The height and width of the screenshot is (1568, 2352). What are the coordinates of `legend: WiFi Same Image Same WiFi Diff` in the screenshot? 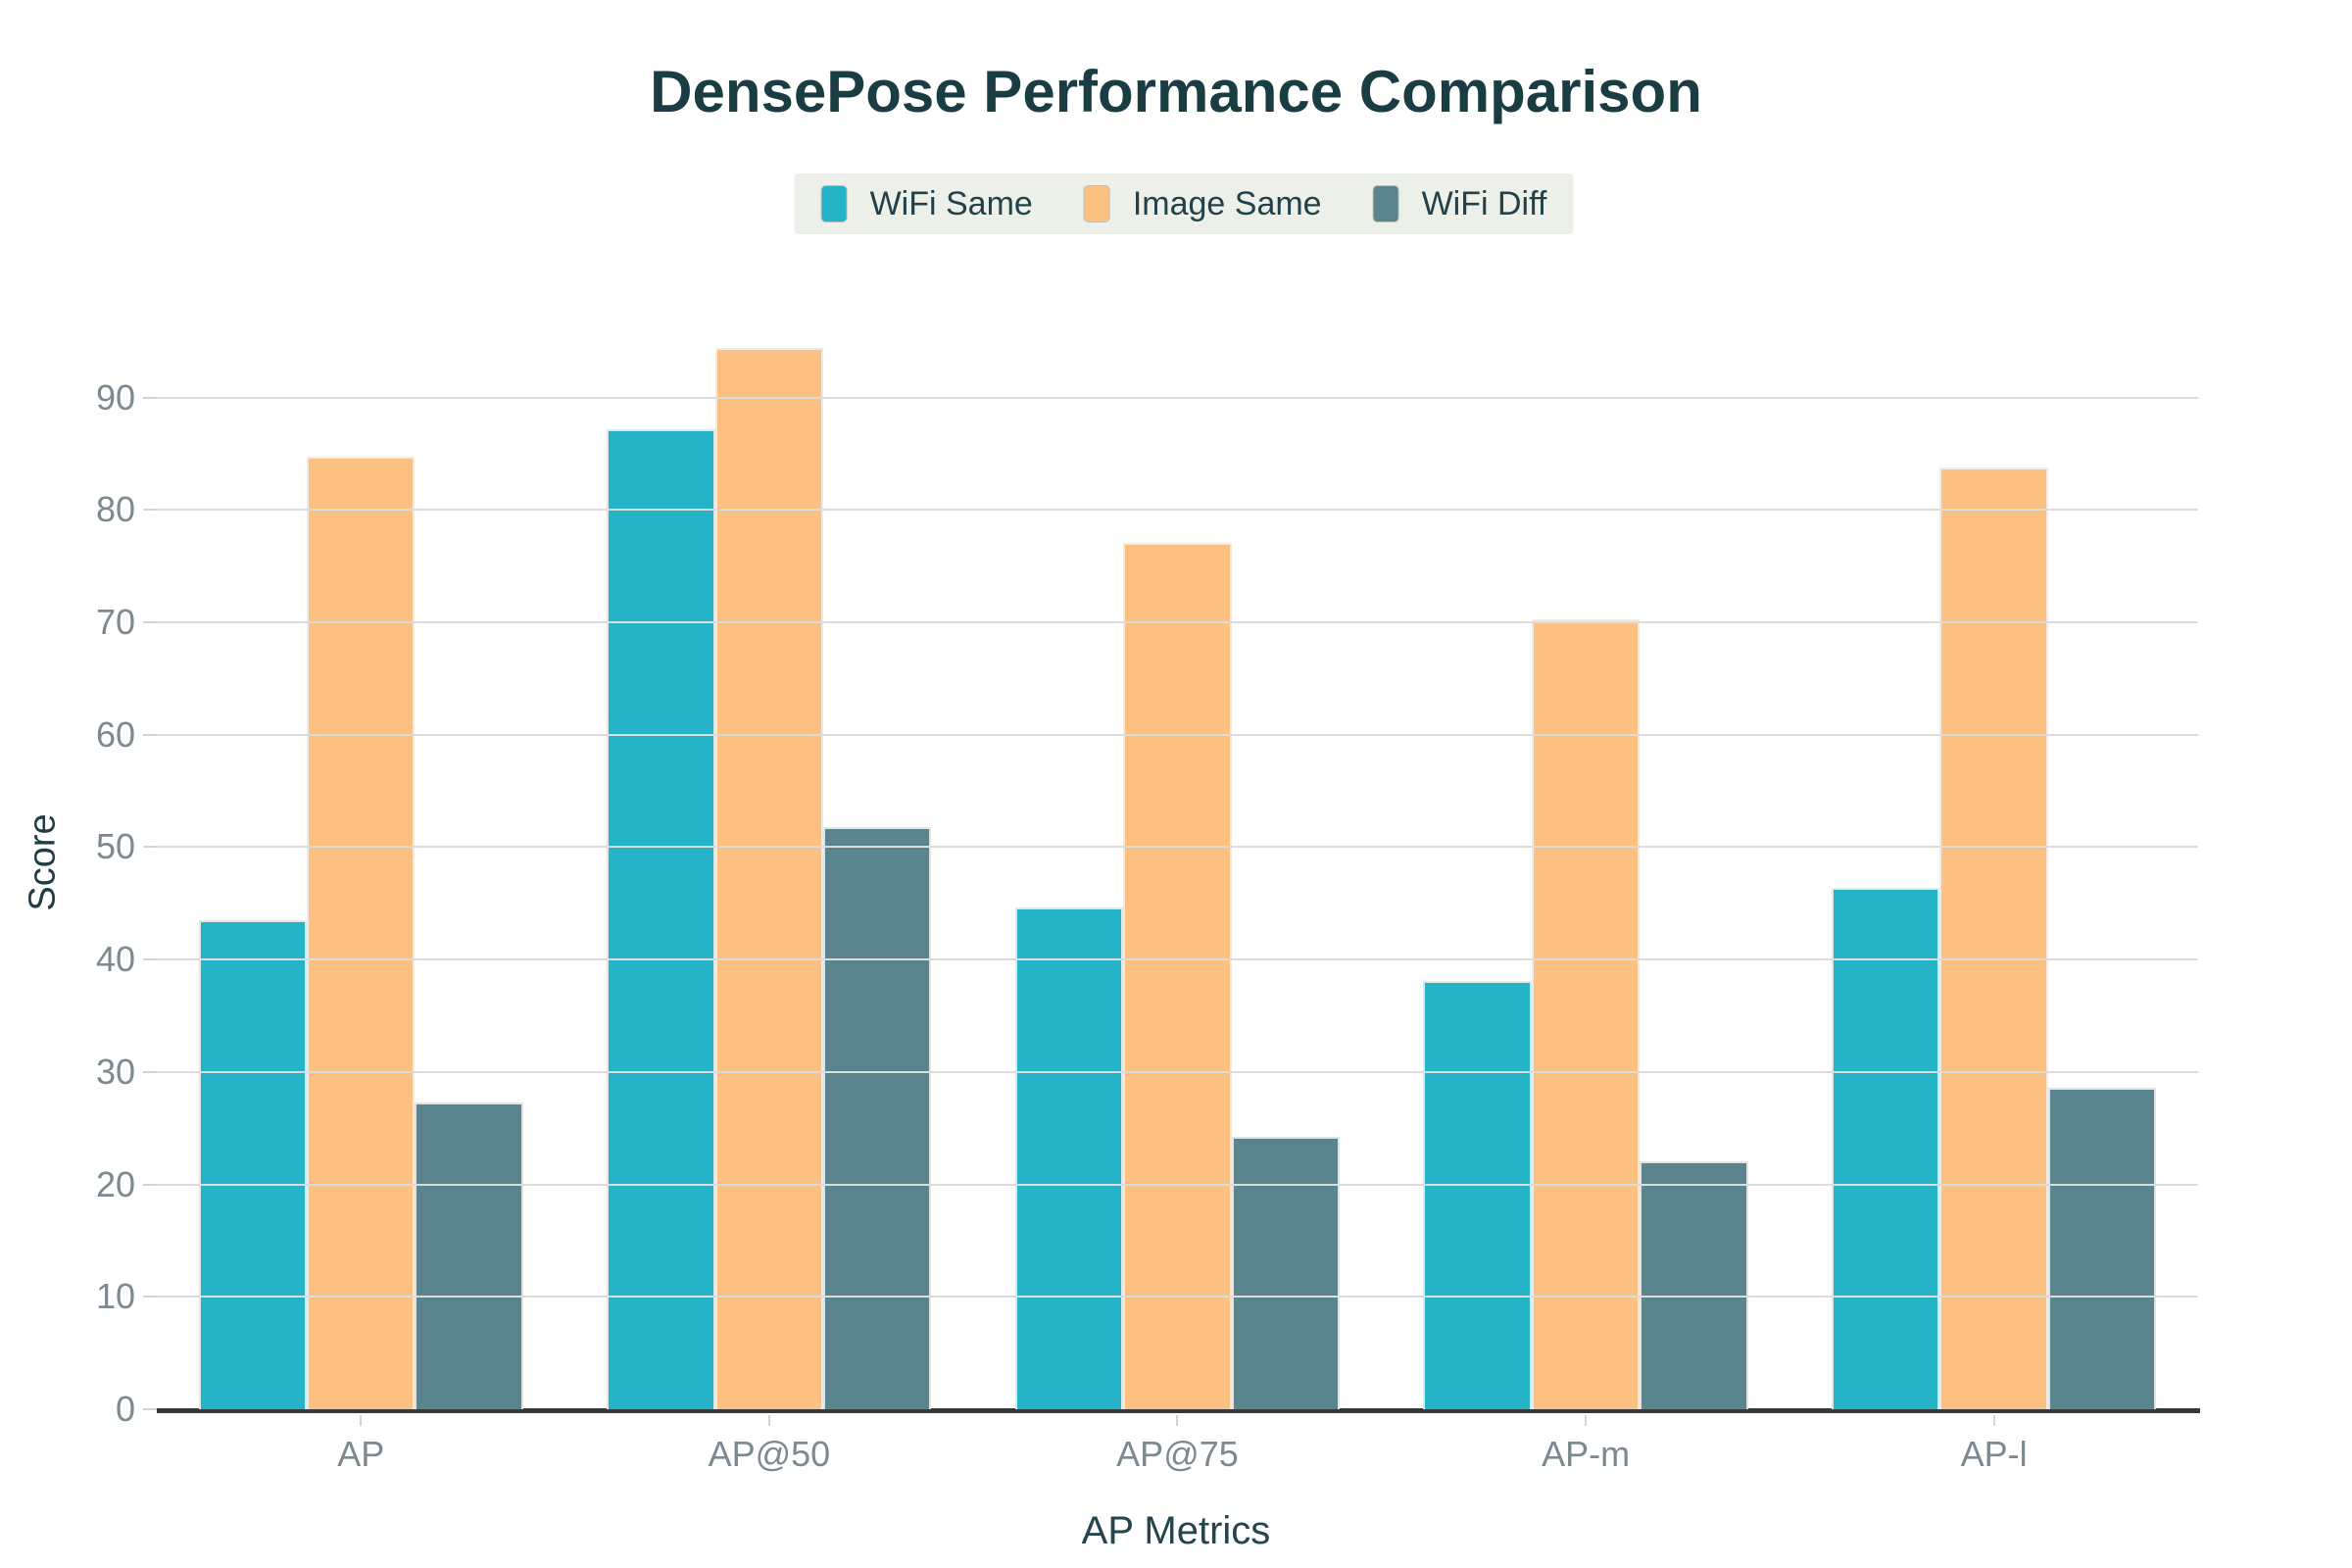 It's located at (1184, 203).